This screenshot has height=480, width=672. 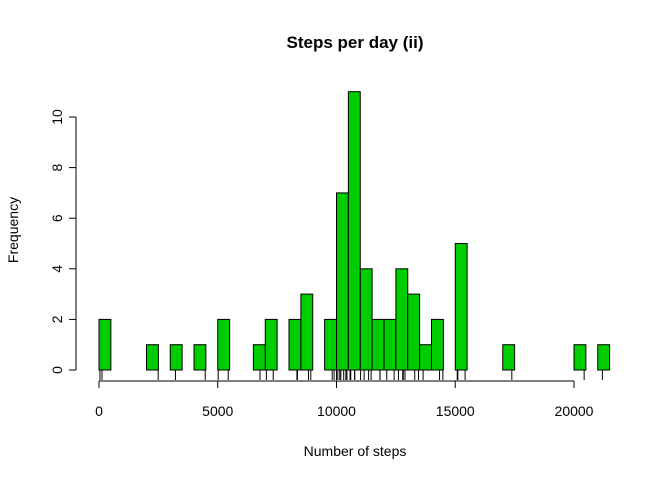 What do you see at coordinates (336, 411) in the screenshot?
I see `x-tick-label: 10000` at bounding box center [336, 411].